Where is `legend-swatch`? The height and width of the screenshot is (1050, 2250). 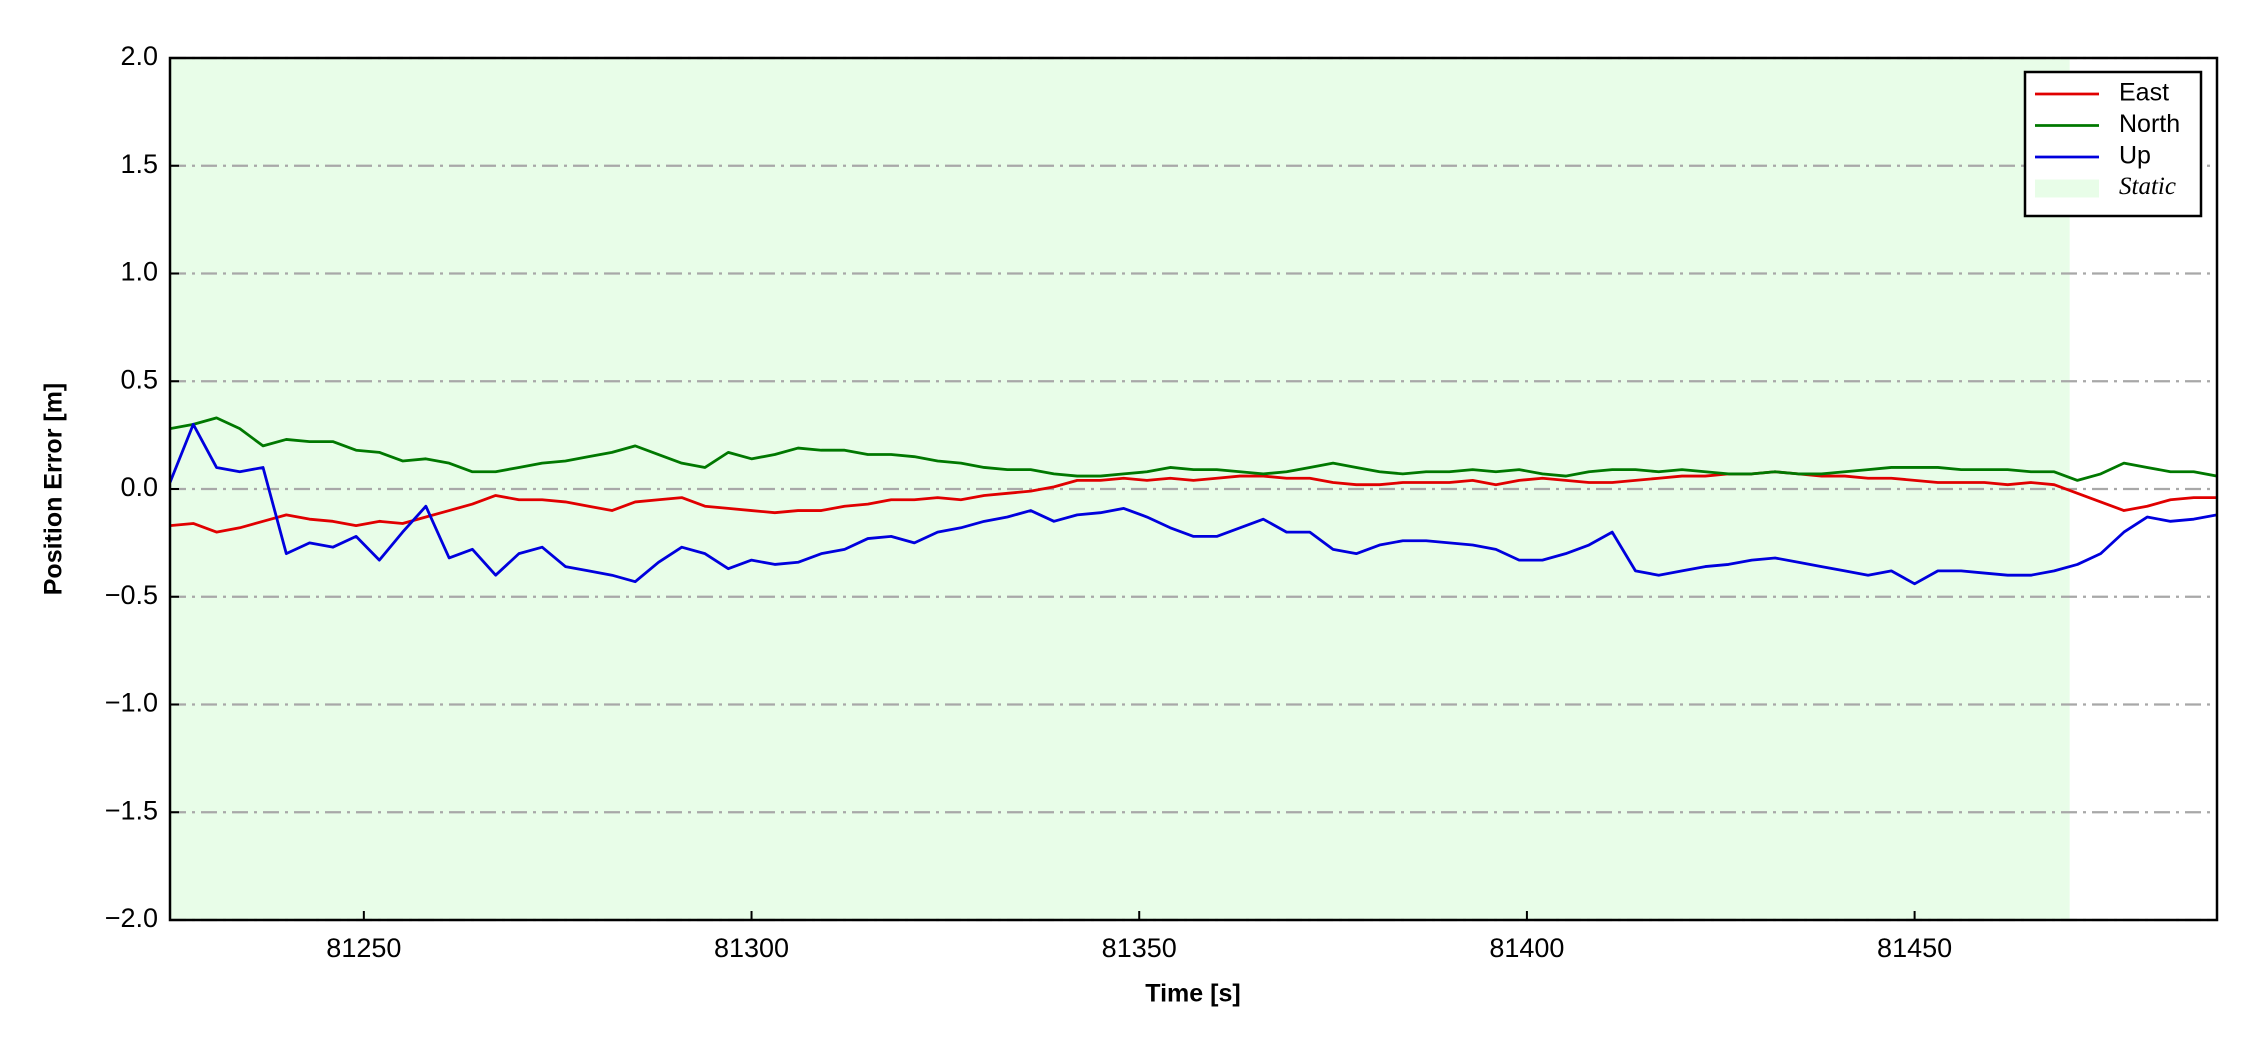 legend-swatch is located at coordinates (2067, 188).